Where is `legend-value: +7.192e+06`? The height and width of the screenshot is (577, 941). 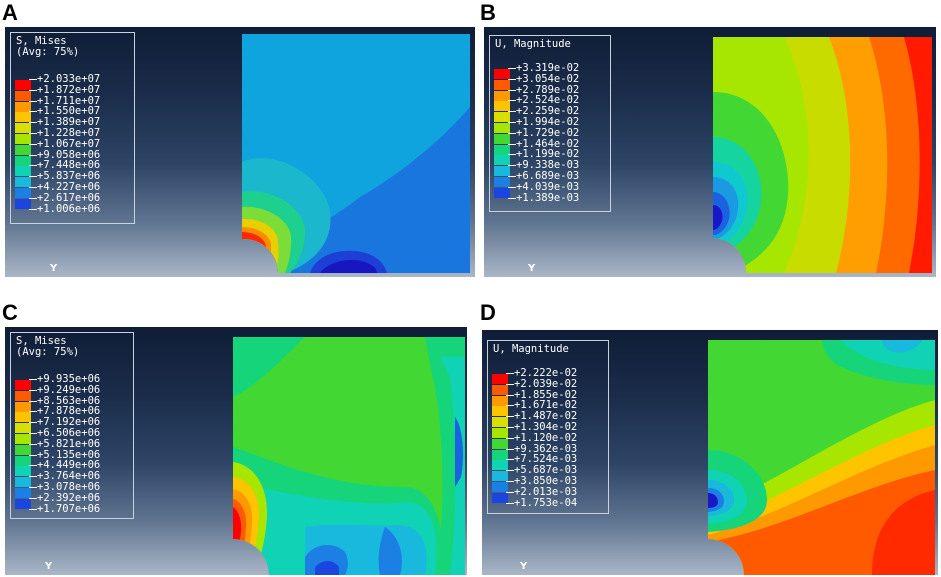 legend-value: +7.192e+06 is located at coordinates (69, 422).